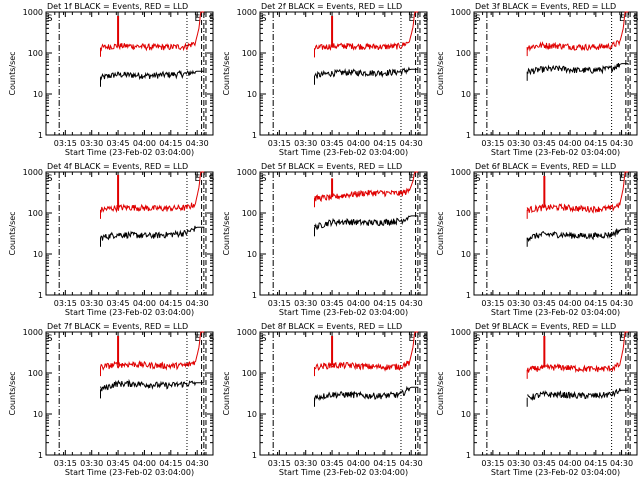  Describe the element at coordinates (117, 6) in the screenshot. I see `panel-title: Det 1f BLACK = Events, RED = LLD` at that location.